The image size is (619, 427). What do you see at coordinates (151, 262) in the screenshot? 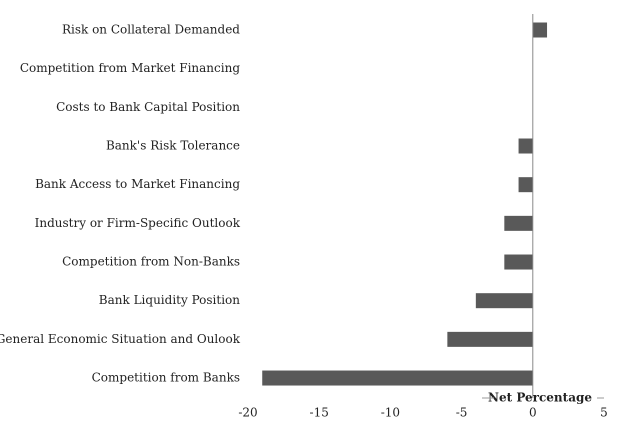
I see `y-tick-label: Competition from Non-Banks` at bounding box center [151, 262].